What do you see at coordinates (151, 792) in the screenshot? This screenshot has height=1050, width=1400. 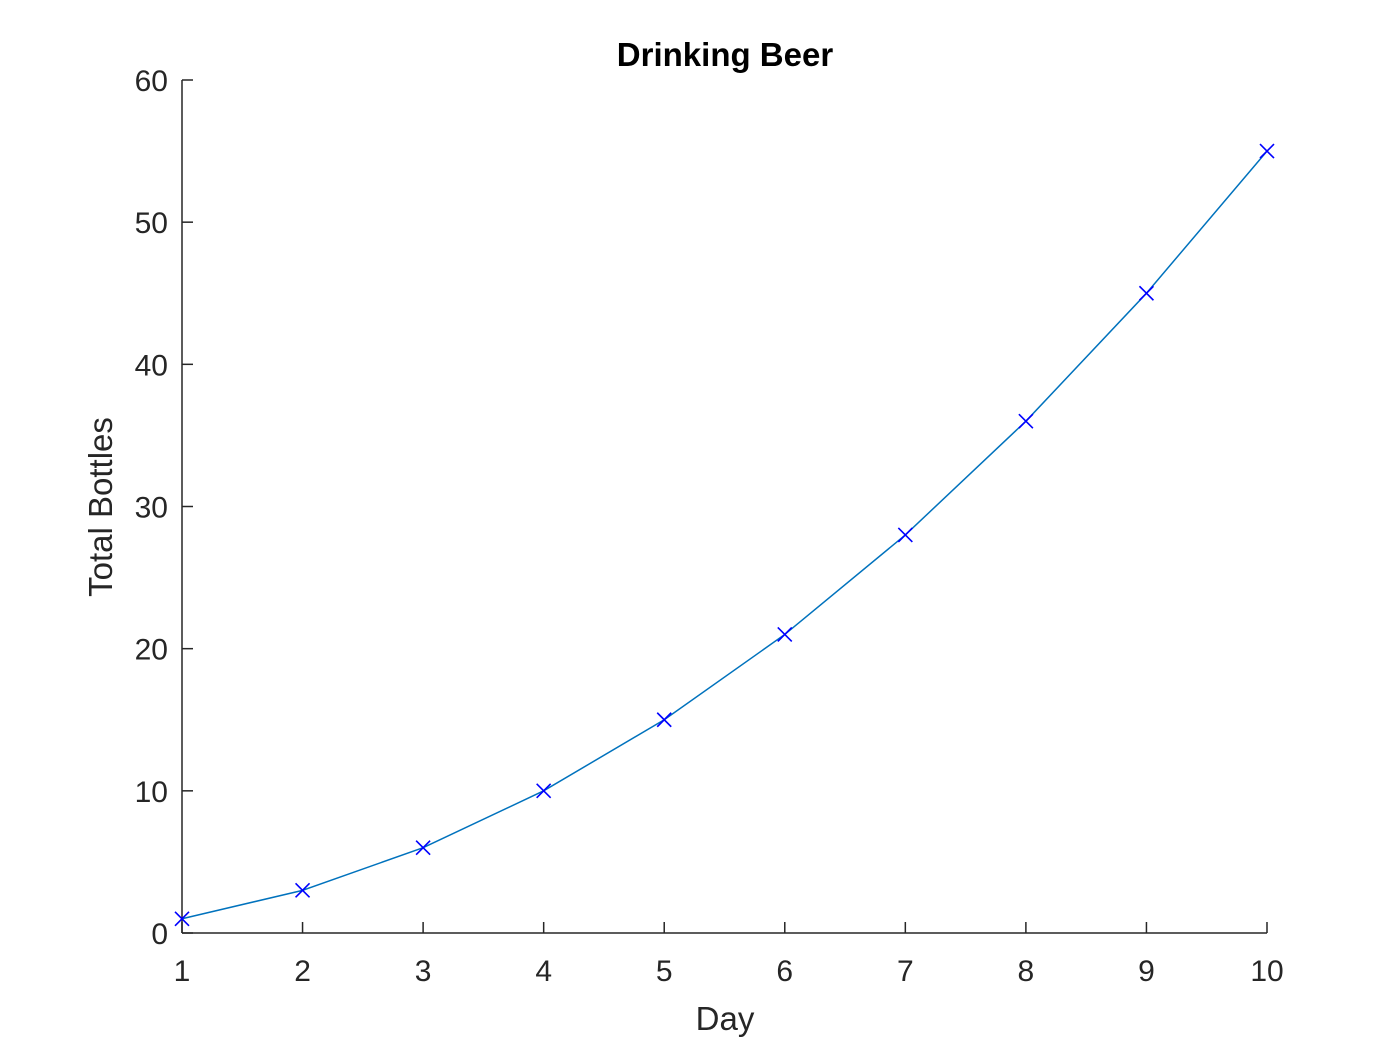 I see `y-tick-label: 10` at bounding box center [151, 792].